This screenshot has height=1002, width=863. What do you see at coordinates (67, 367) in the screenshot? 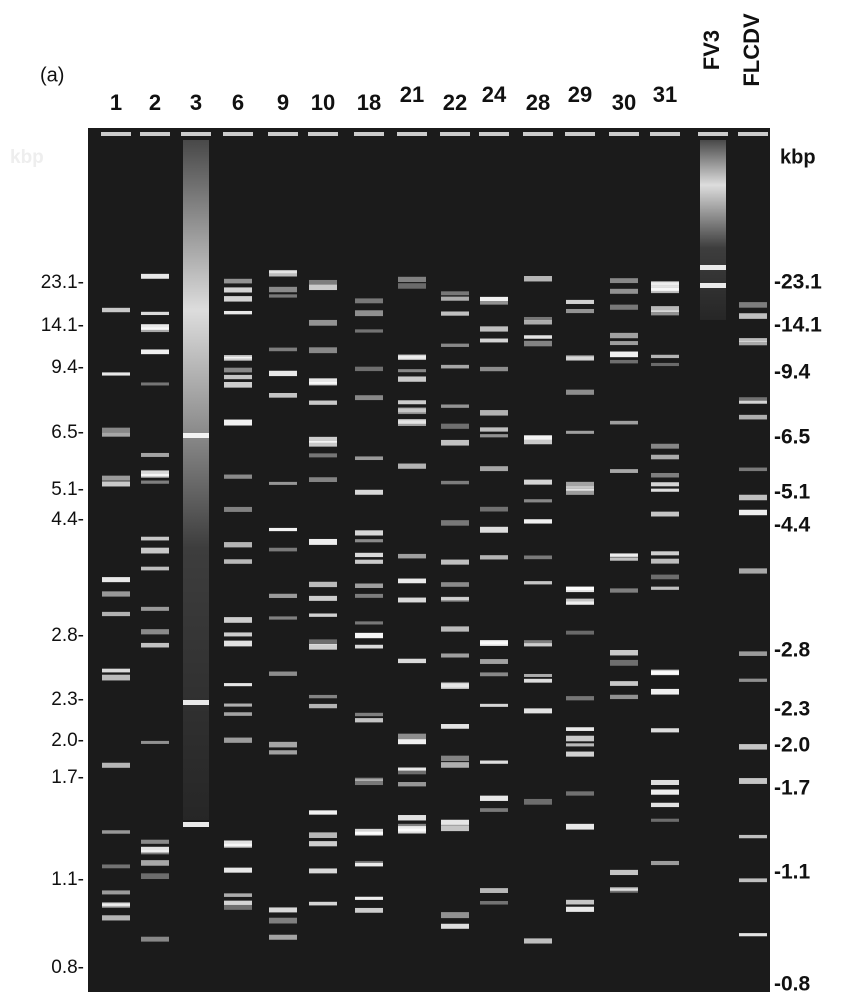
I see `left-marker: 9.4-` at bounding box center [67, 367].